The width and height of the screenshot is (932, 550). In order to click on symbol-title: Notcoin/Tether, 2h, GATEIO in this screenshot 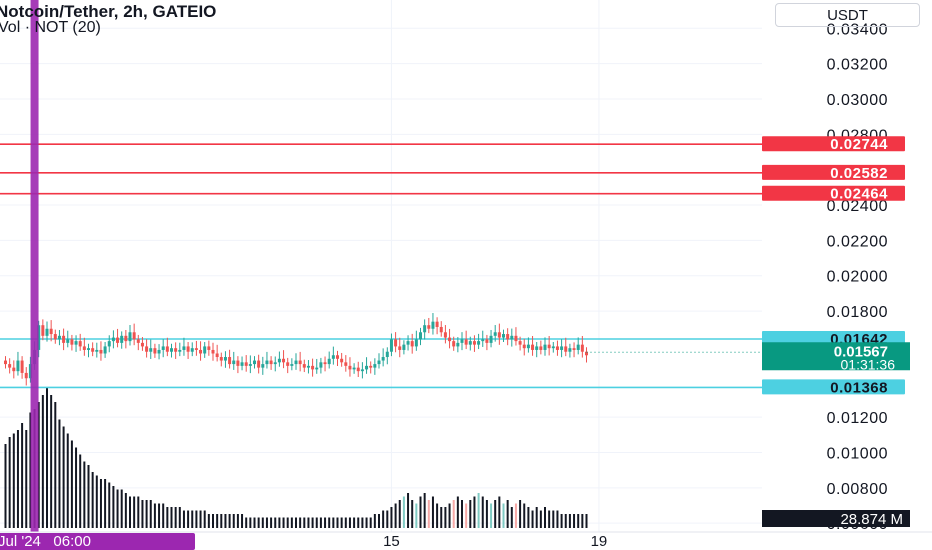, I will do `click(108, 11)`.